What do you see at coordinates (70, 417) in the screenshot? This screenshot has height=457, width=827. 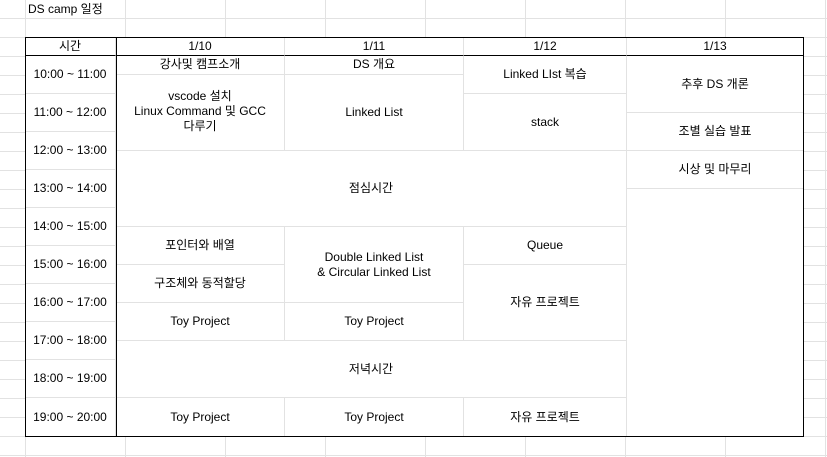 I see `time-slot: 19:00 ~ 20:00` at bounding box center [70, 417].